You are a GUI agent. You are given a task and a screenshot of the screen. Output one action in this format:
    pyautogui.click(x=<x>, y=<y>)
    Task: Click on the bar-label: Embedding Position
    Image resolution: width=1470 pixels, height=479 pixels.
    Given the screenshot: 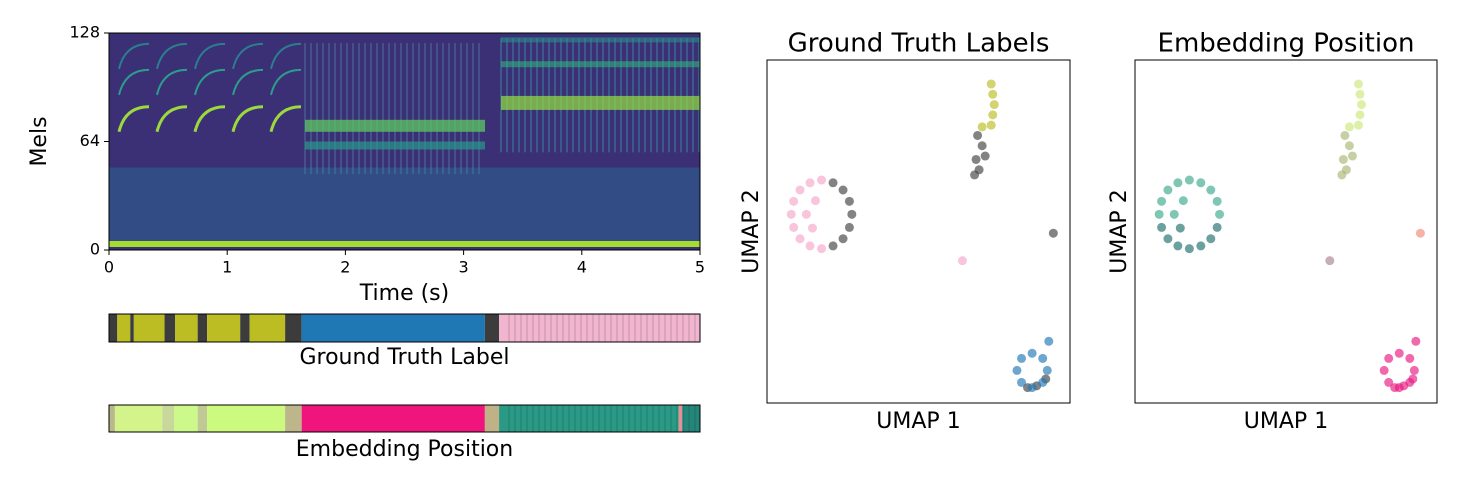 What is the action you would take?
    pyautogui.click(x=404, y=449)
    